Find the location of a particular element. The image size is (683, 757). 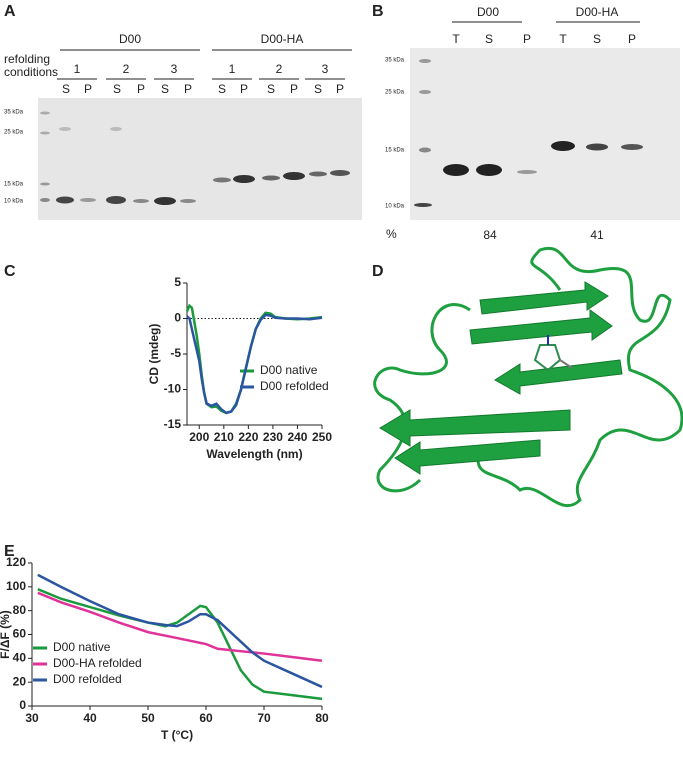

x-tick-label: 200 is located at coordinates (199, 437).